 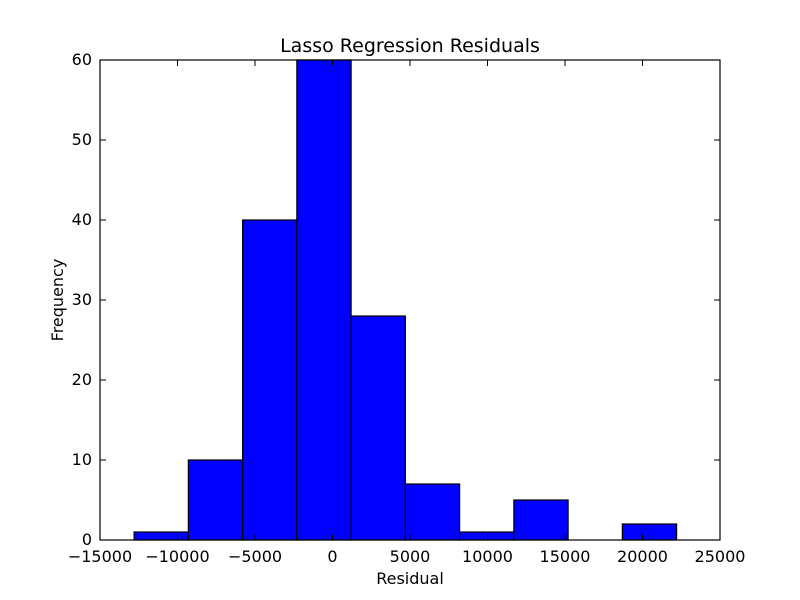 I want to click on x-tick-label: 25000, so click(x=720, y=556).